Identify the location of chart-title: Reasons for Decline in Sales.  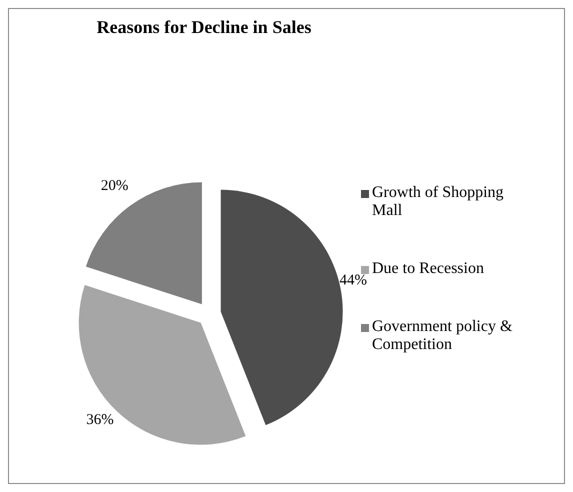
(204, 27).